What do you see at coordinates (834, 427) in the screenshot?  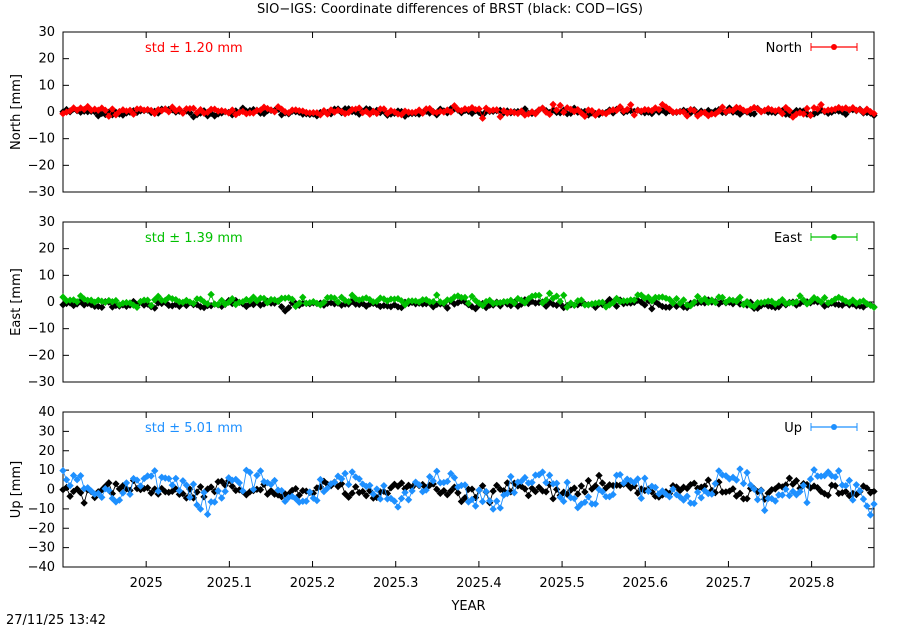 I see `legend-marker` at bounding box center [834, 427].